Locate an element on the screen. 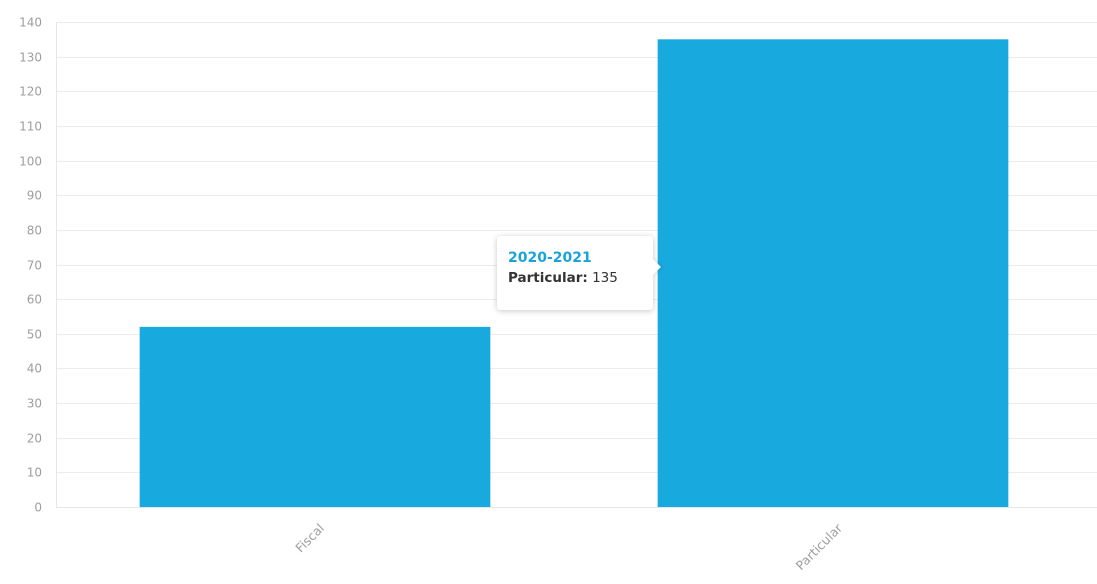 The height and width of the screenshot is (584, 1097). y-tick-label-120: 120 is located at coordinates (30, 92).